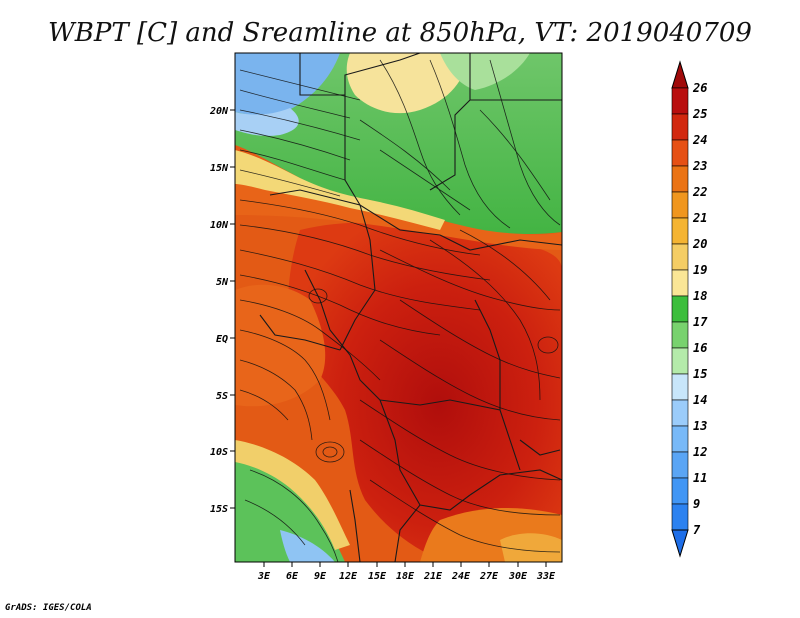 Image resolution: width=800 pixels, height=618 pixels. What do you see at coordinates (264, 576) in the screenshot?
I see `lon-label: 3E` at bounding box center [264, 576].